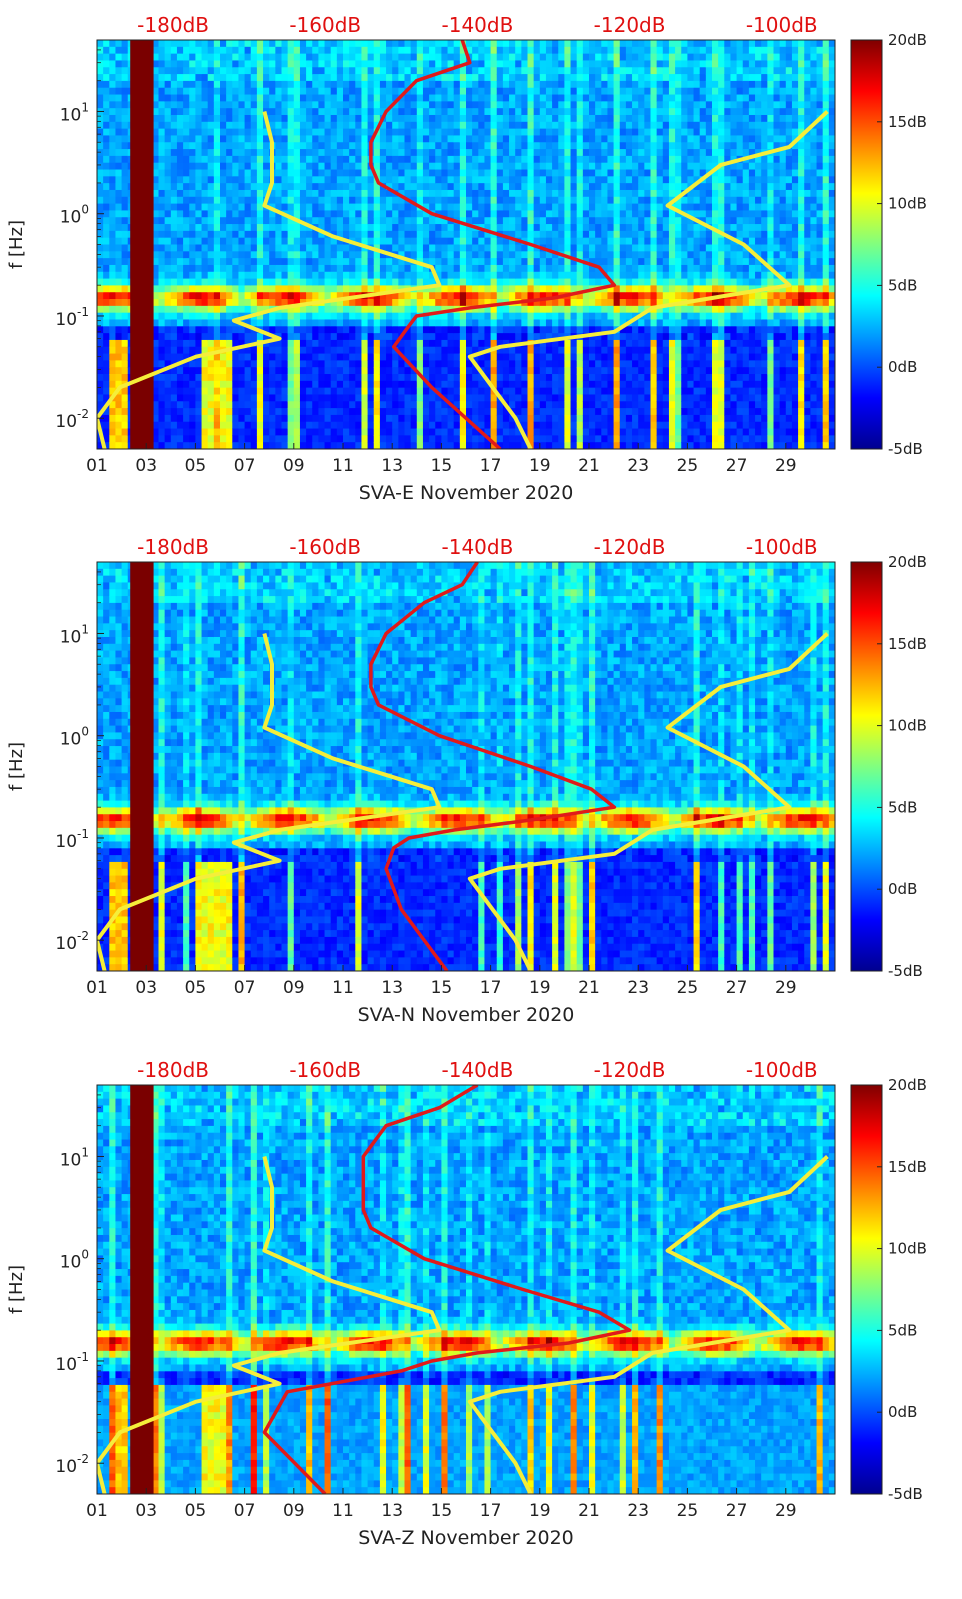 Image resolution: width=962 pixels, height=1599 pixels. I want to click on svaz-top-db-label: -180dB, so click(173, 1070).